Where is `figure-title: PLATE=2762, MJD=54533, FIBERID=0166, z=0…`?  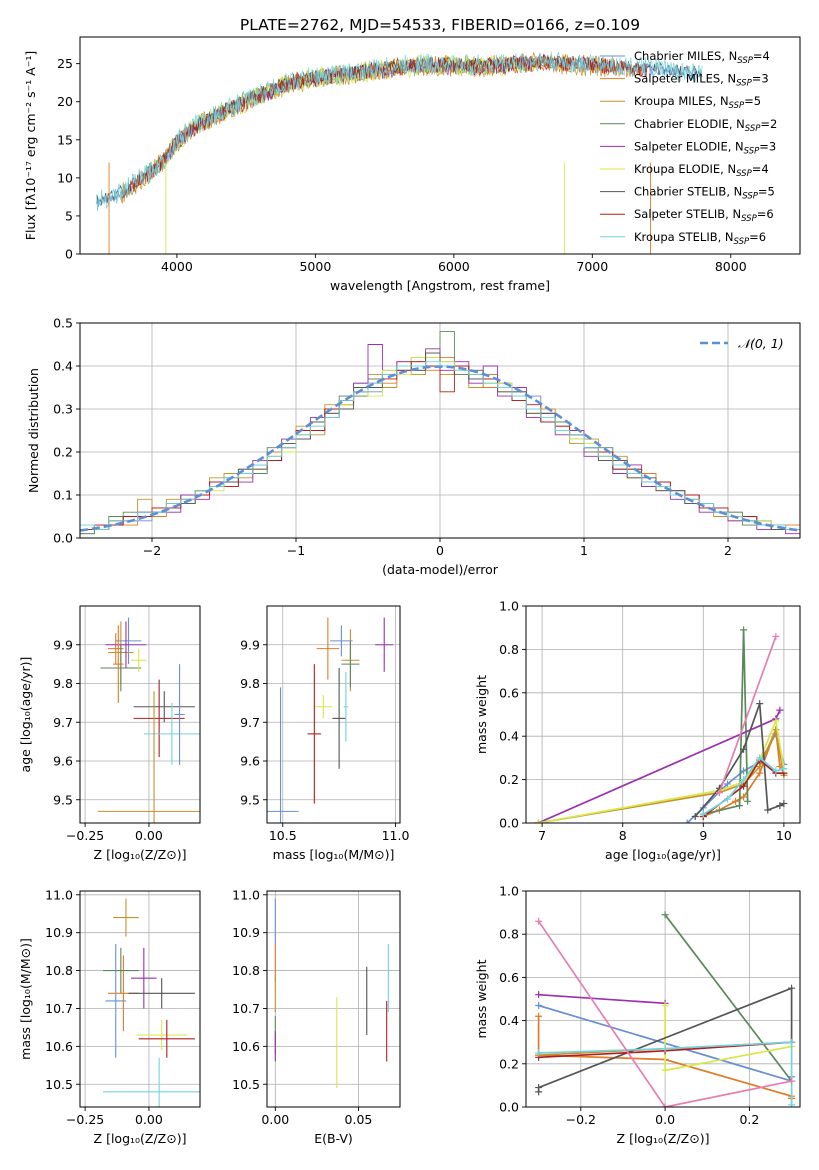
figure-title: PLATE=2762, MJD=54533, FIBERID=0166, z=0… is located at coordinates (440, 25).